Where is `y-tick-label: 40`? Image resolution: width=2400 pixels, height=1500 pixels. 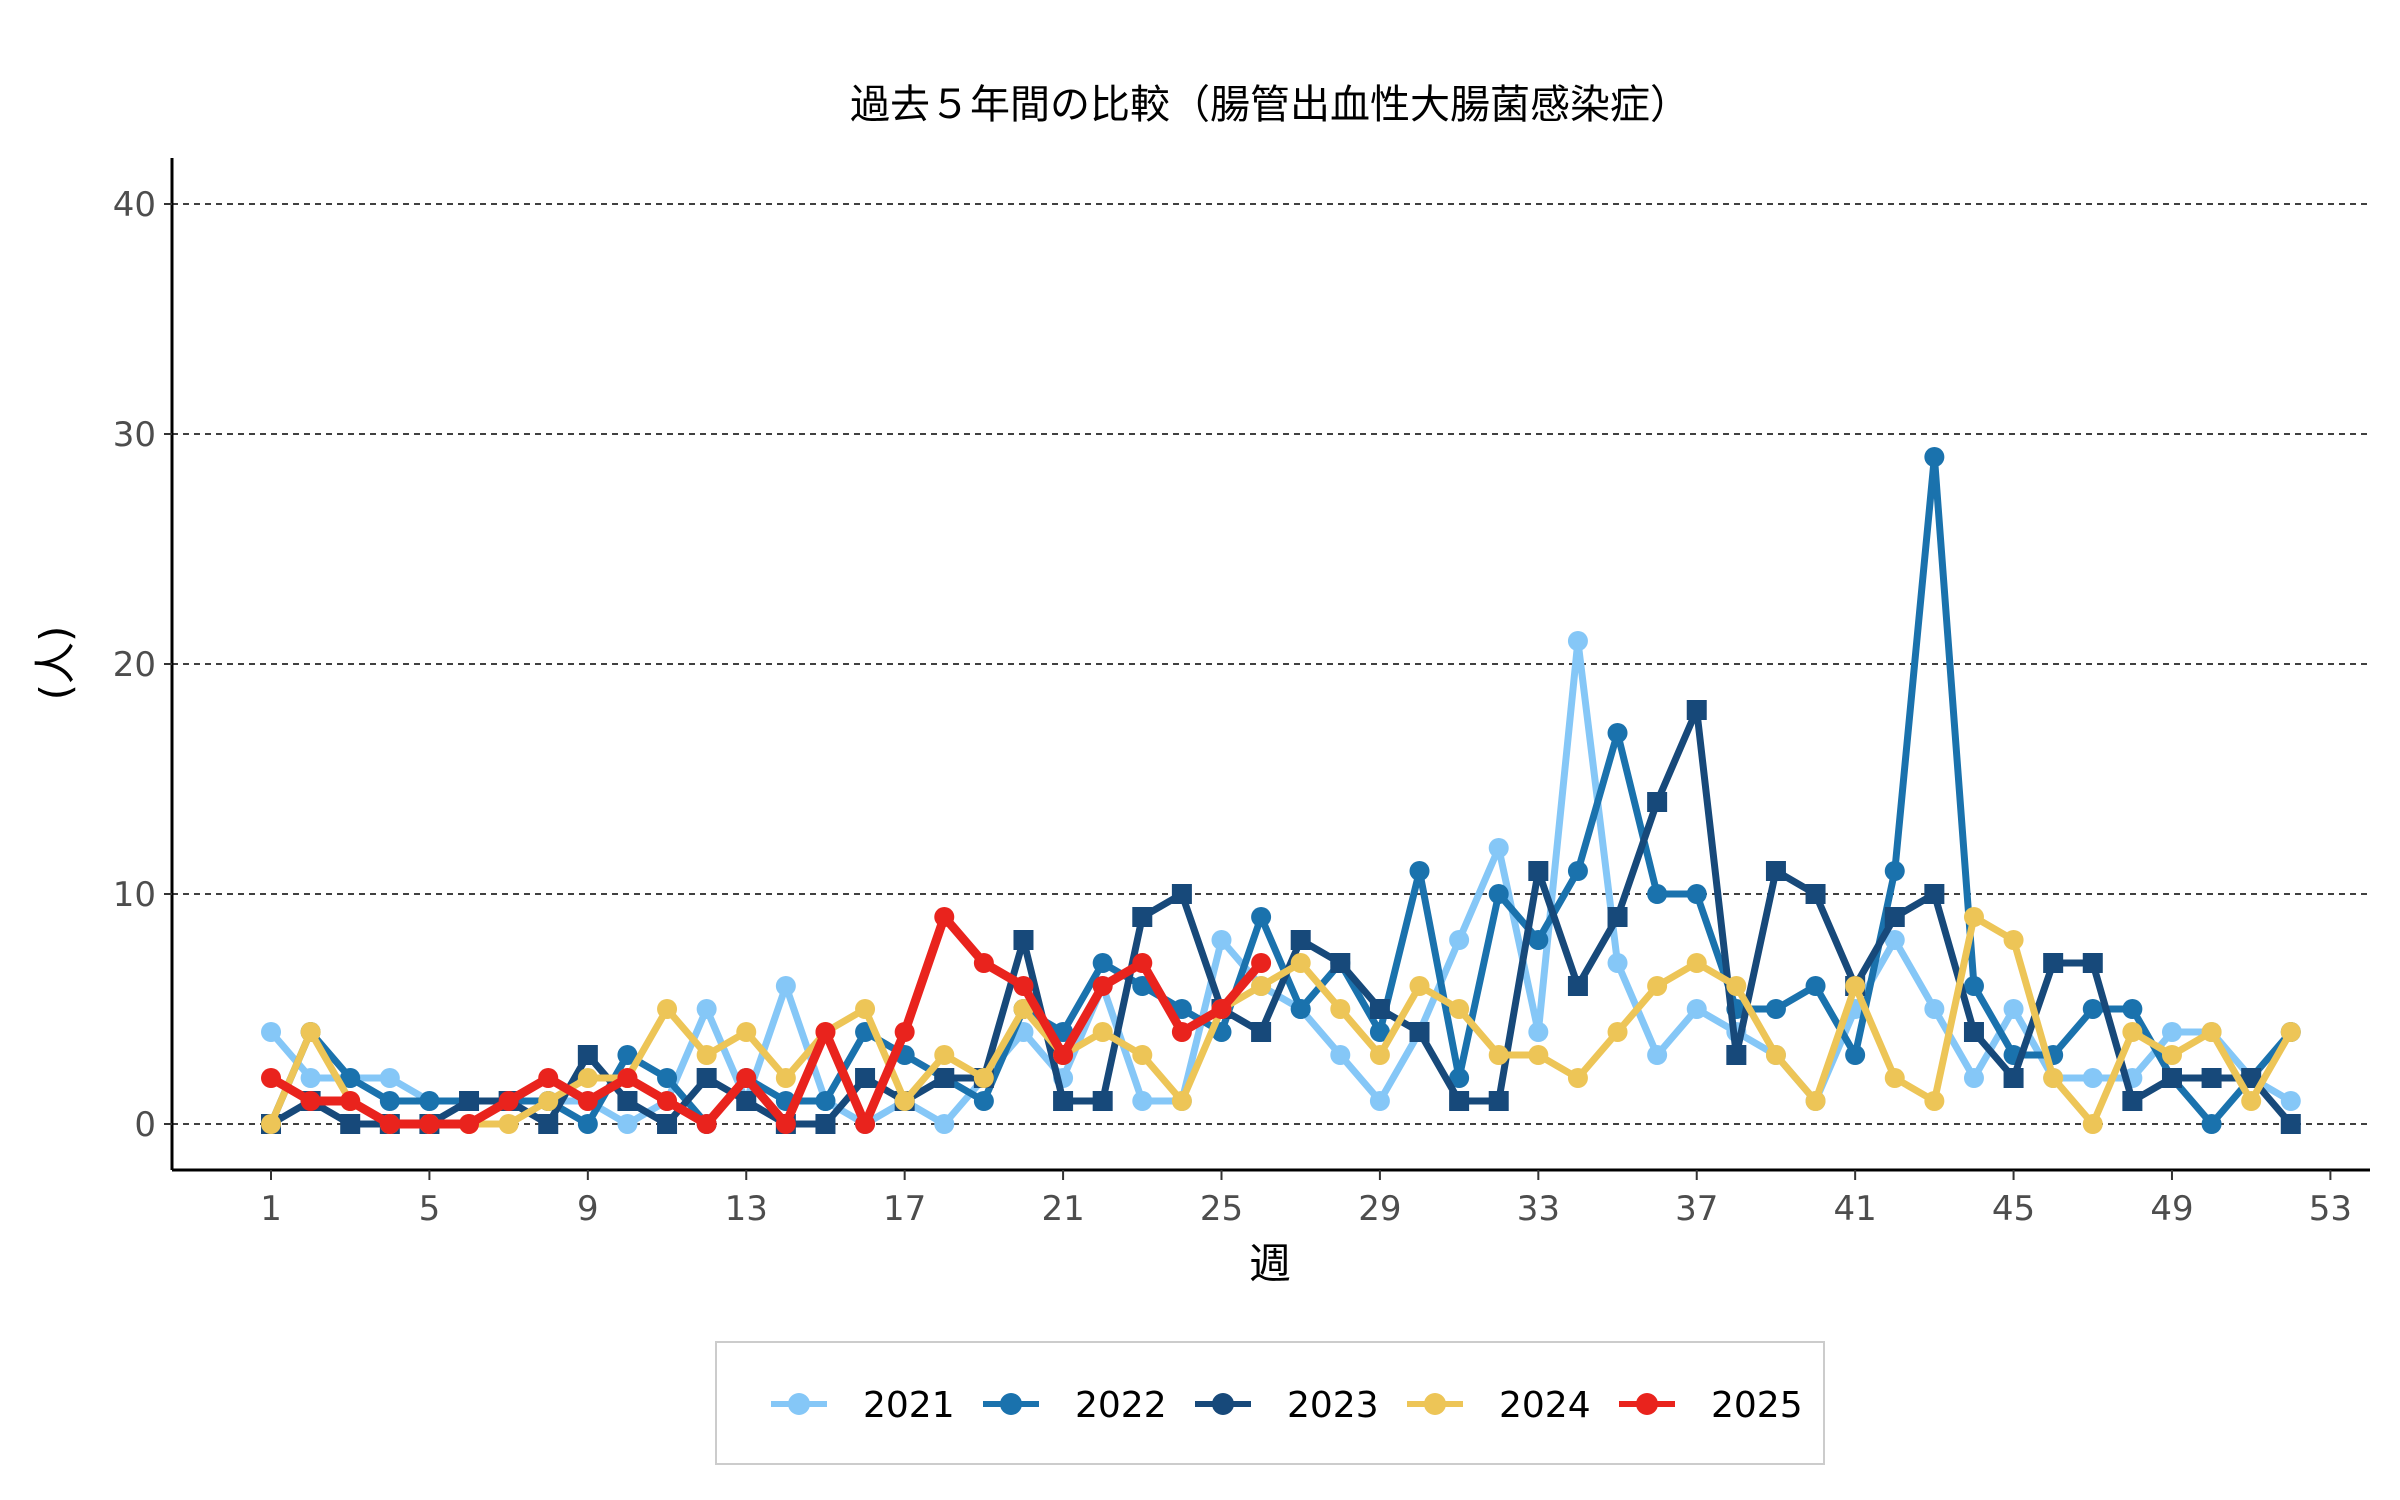
y-tick-label: 40 is located at coordinates (134, 205).